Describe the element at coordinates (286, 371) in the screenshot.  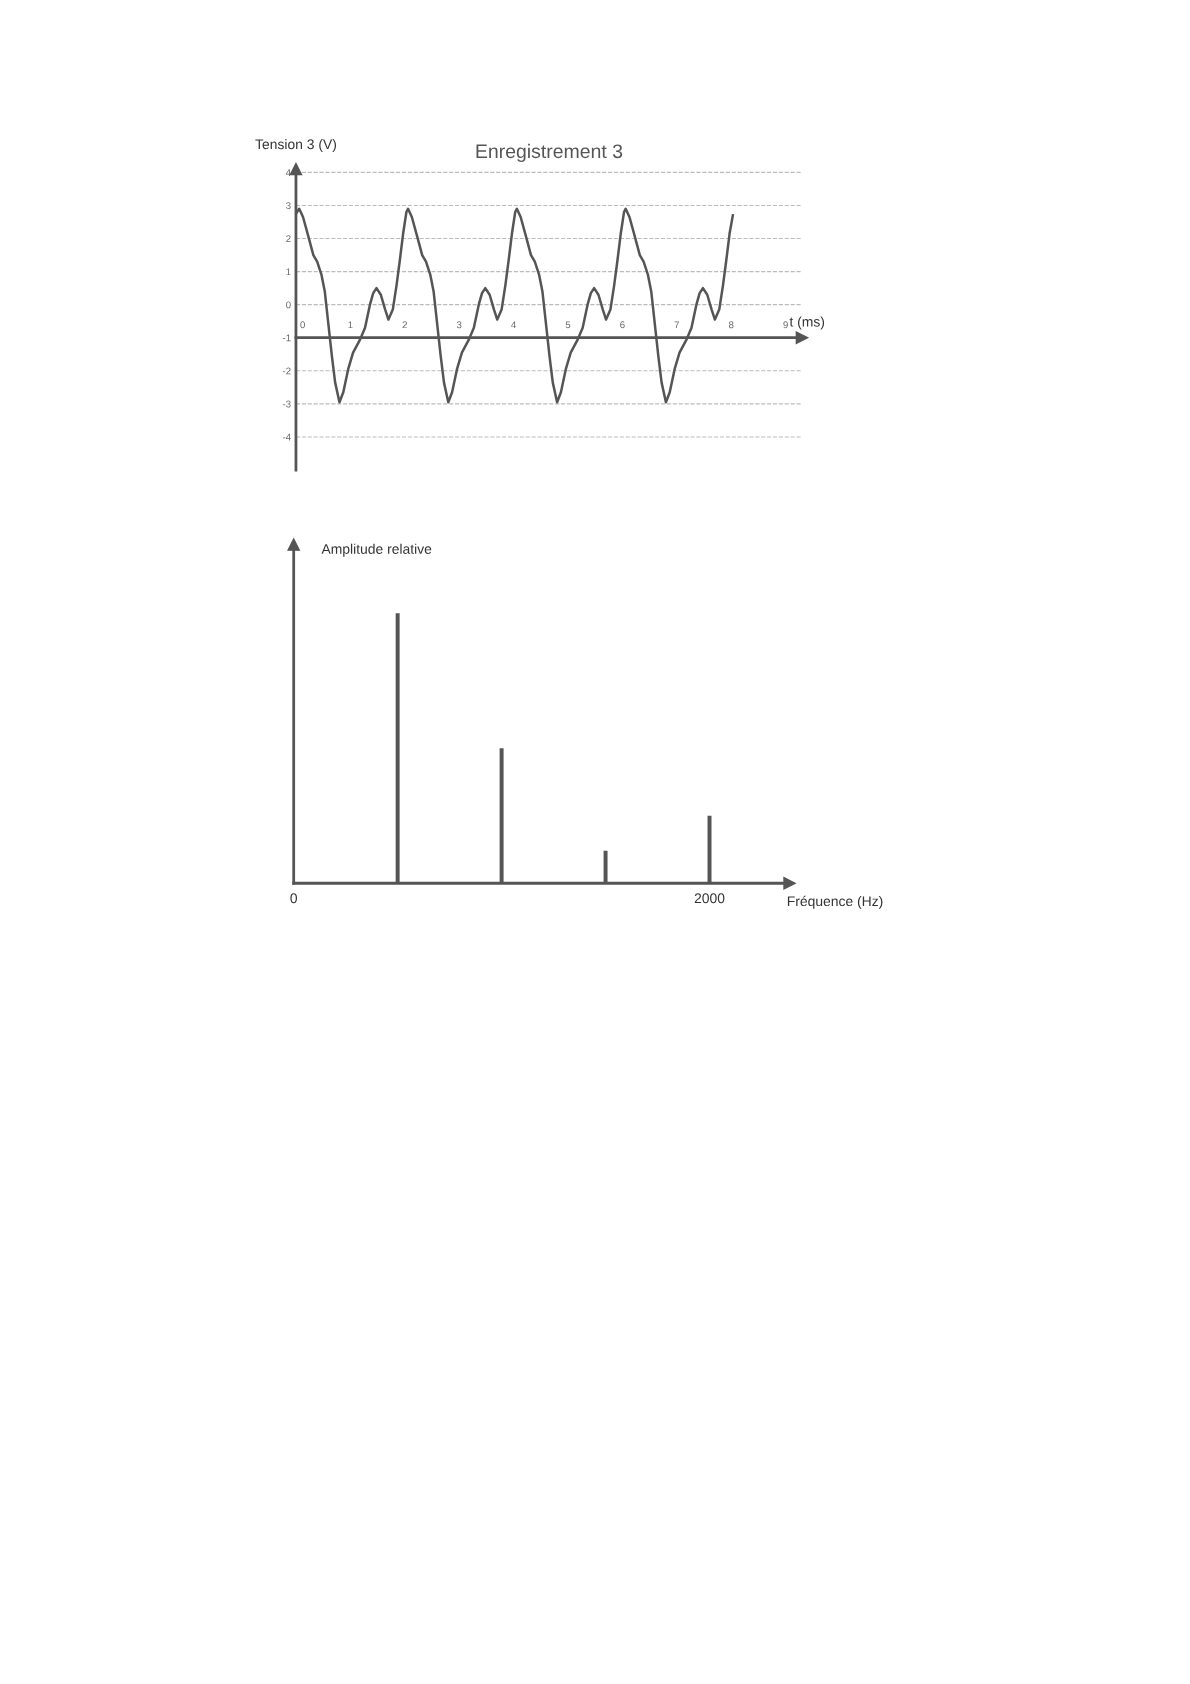
I see `y-tick-label: -2` at that location.